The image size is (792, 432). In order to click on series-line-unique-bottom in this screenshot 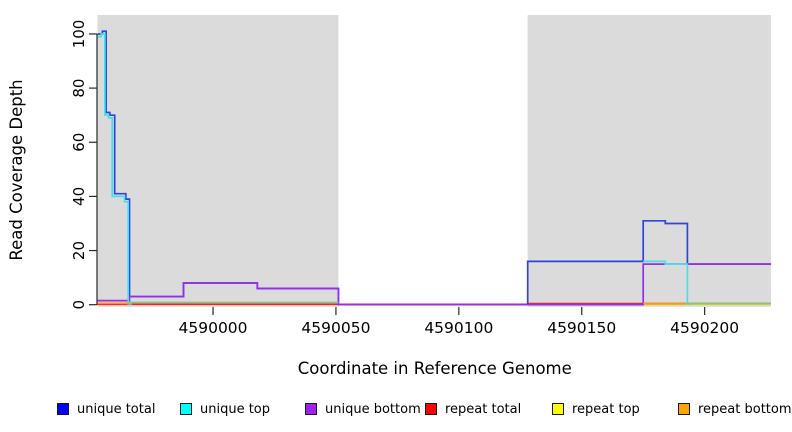, I will do `click(434, 284)`.